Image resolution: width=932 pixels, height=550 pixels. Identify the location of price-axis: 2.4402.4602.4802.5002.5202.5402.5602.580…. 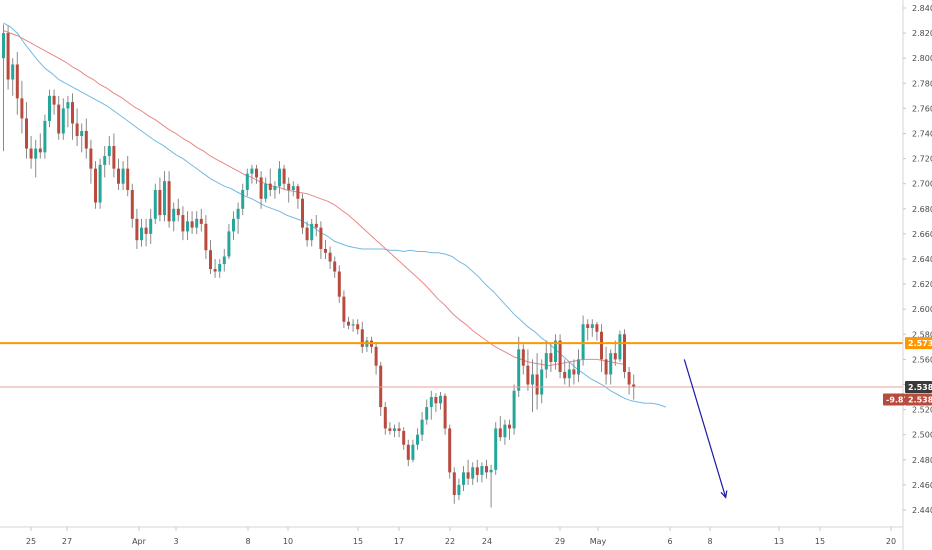
(917, 259).